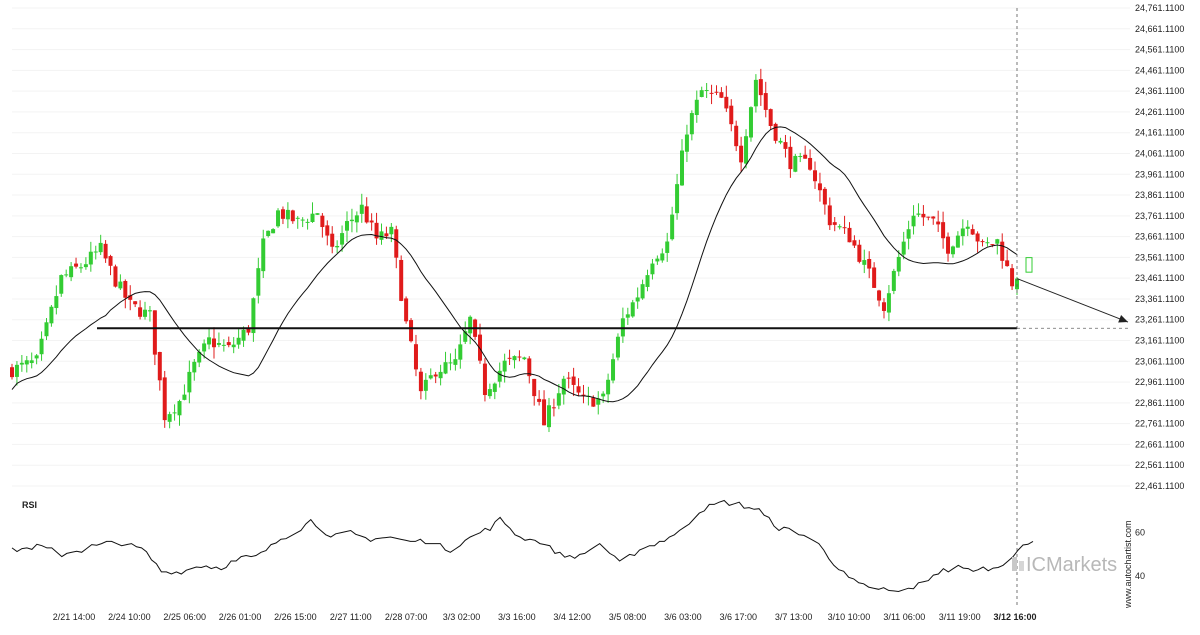 Image resolution: width=1200 pixels, height=635 pixels. What do you see at coordinates (1159, 361) in the screenshot?
I see `y-tick-label: 23,061.1100` at bounding box center [1159, 361].